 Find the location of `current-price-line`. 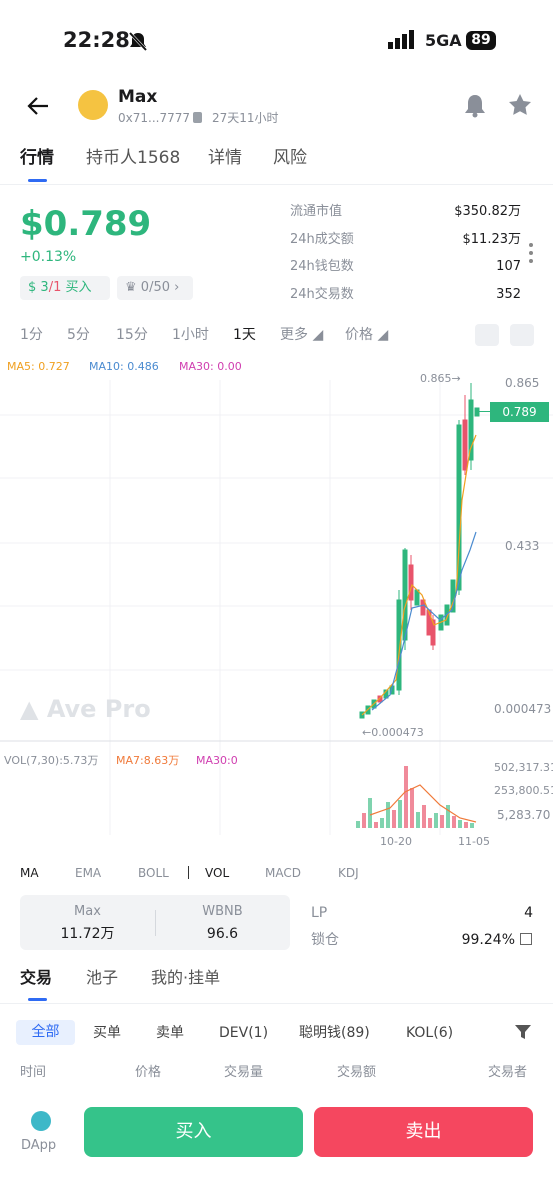

current-price-line is located at coordinates (484, 411).